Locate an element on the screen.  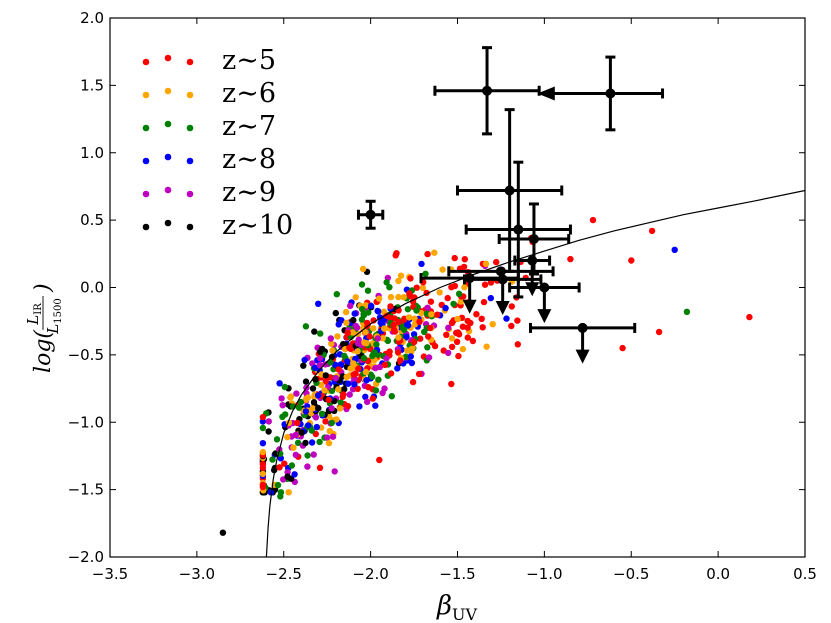
y-tick-label: 0.0 is located at coordinates (92, 288).